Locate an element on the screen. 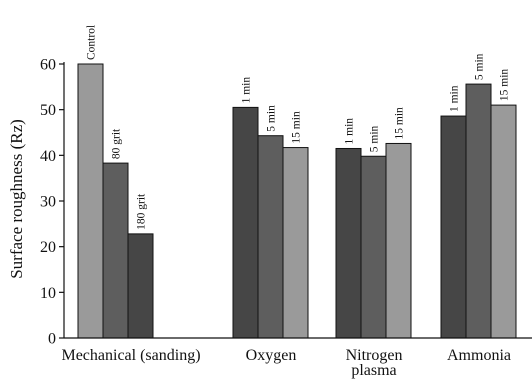  y-tick-label: 20 is located at coordinates (48, 247).